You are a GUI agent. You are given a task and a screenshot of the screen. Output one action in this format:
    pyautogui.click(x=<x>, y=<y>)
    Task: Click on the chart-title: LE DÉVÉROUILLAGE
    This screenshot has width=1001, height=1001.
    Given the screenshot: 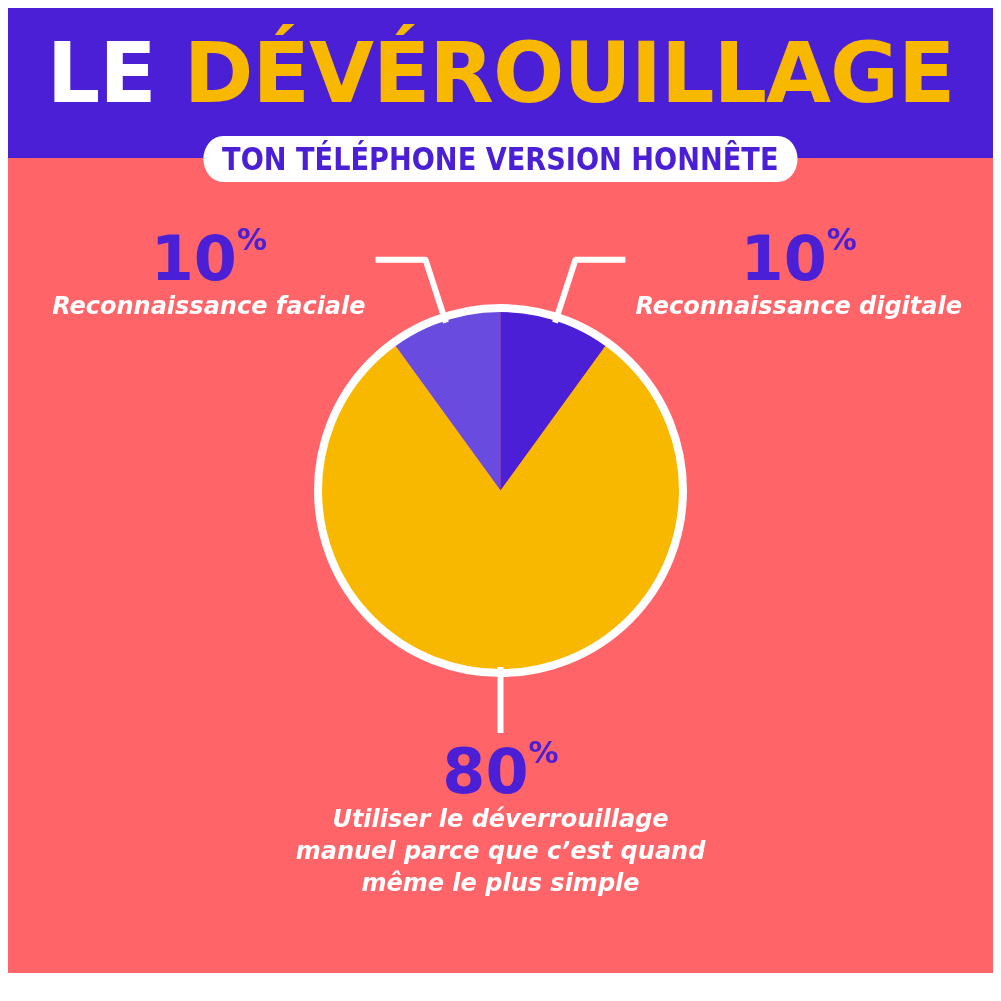 What is the action you would take?
    pyautogui.click(x=500, y=73)
    